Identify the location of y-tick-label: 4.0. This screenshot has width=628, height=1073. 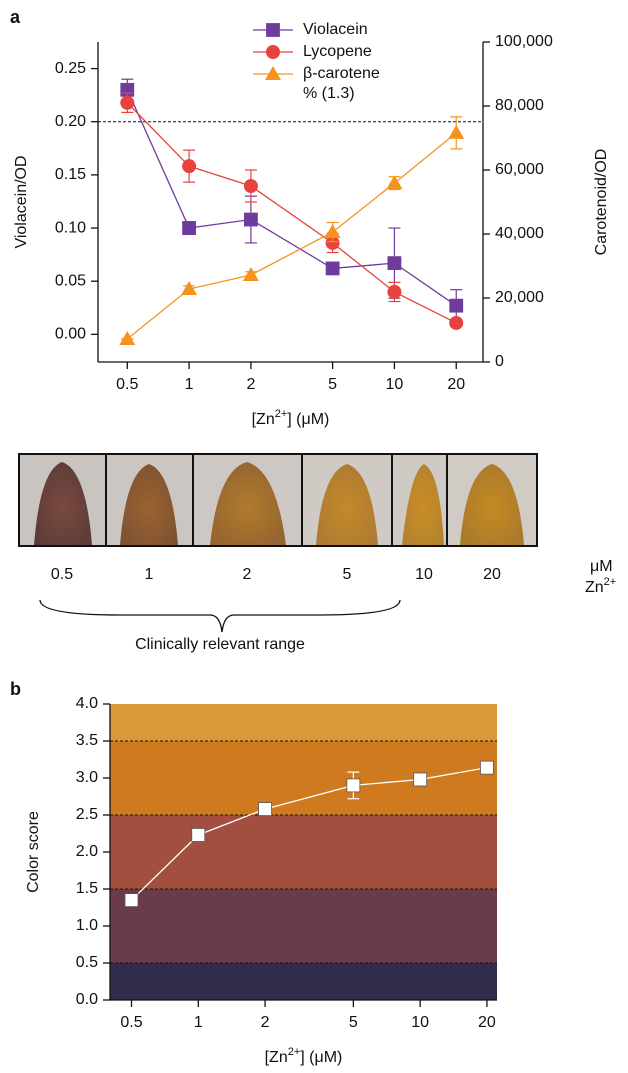
(87, 703).